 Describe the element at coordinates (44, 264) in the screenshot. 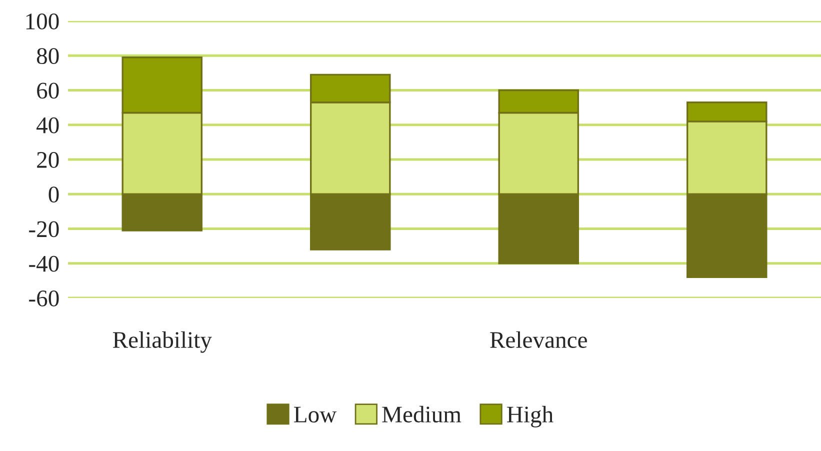

I see `y-tick-label: -40` at that location.